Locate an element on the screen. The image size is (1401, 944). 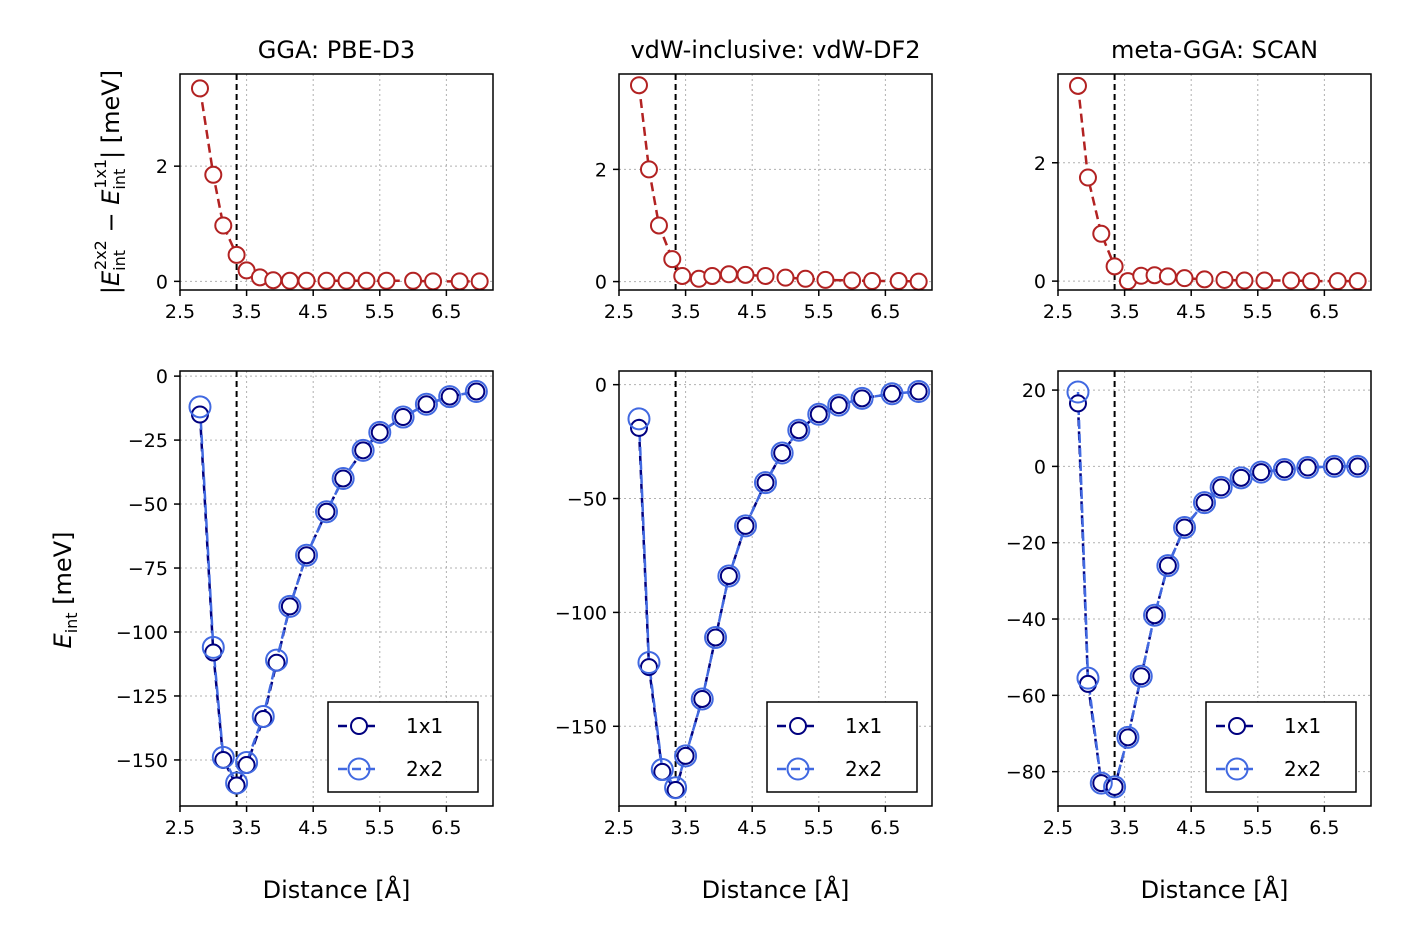
y-tick-label: −150 is located at coordinates (581, 727).